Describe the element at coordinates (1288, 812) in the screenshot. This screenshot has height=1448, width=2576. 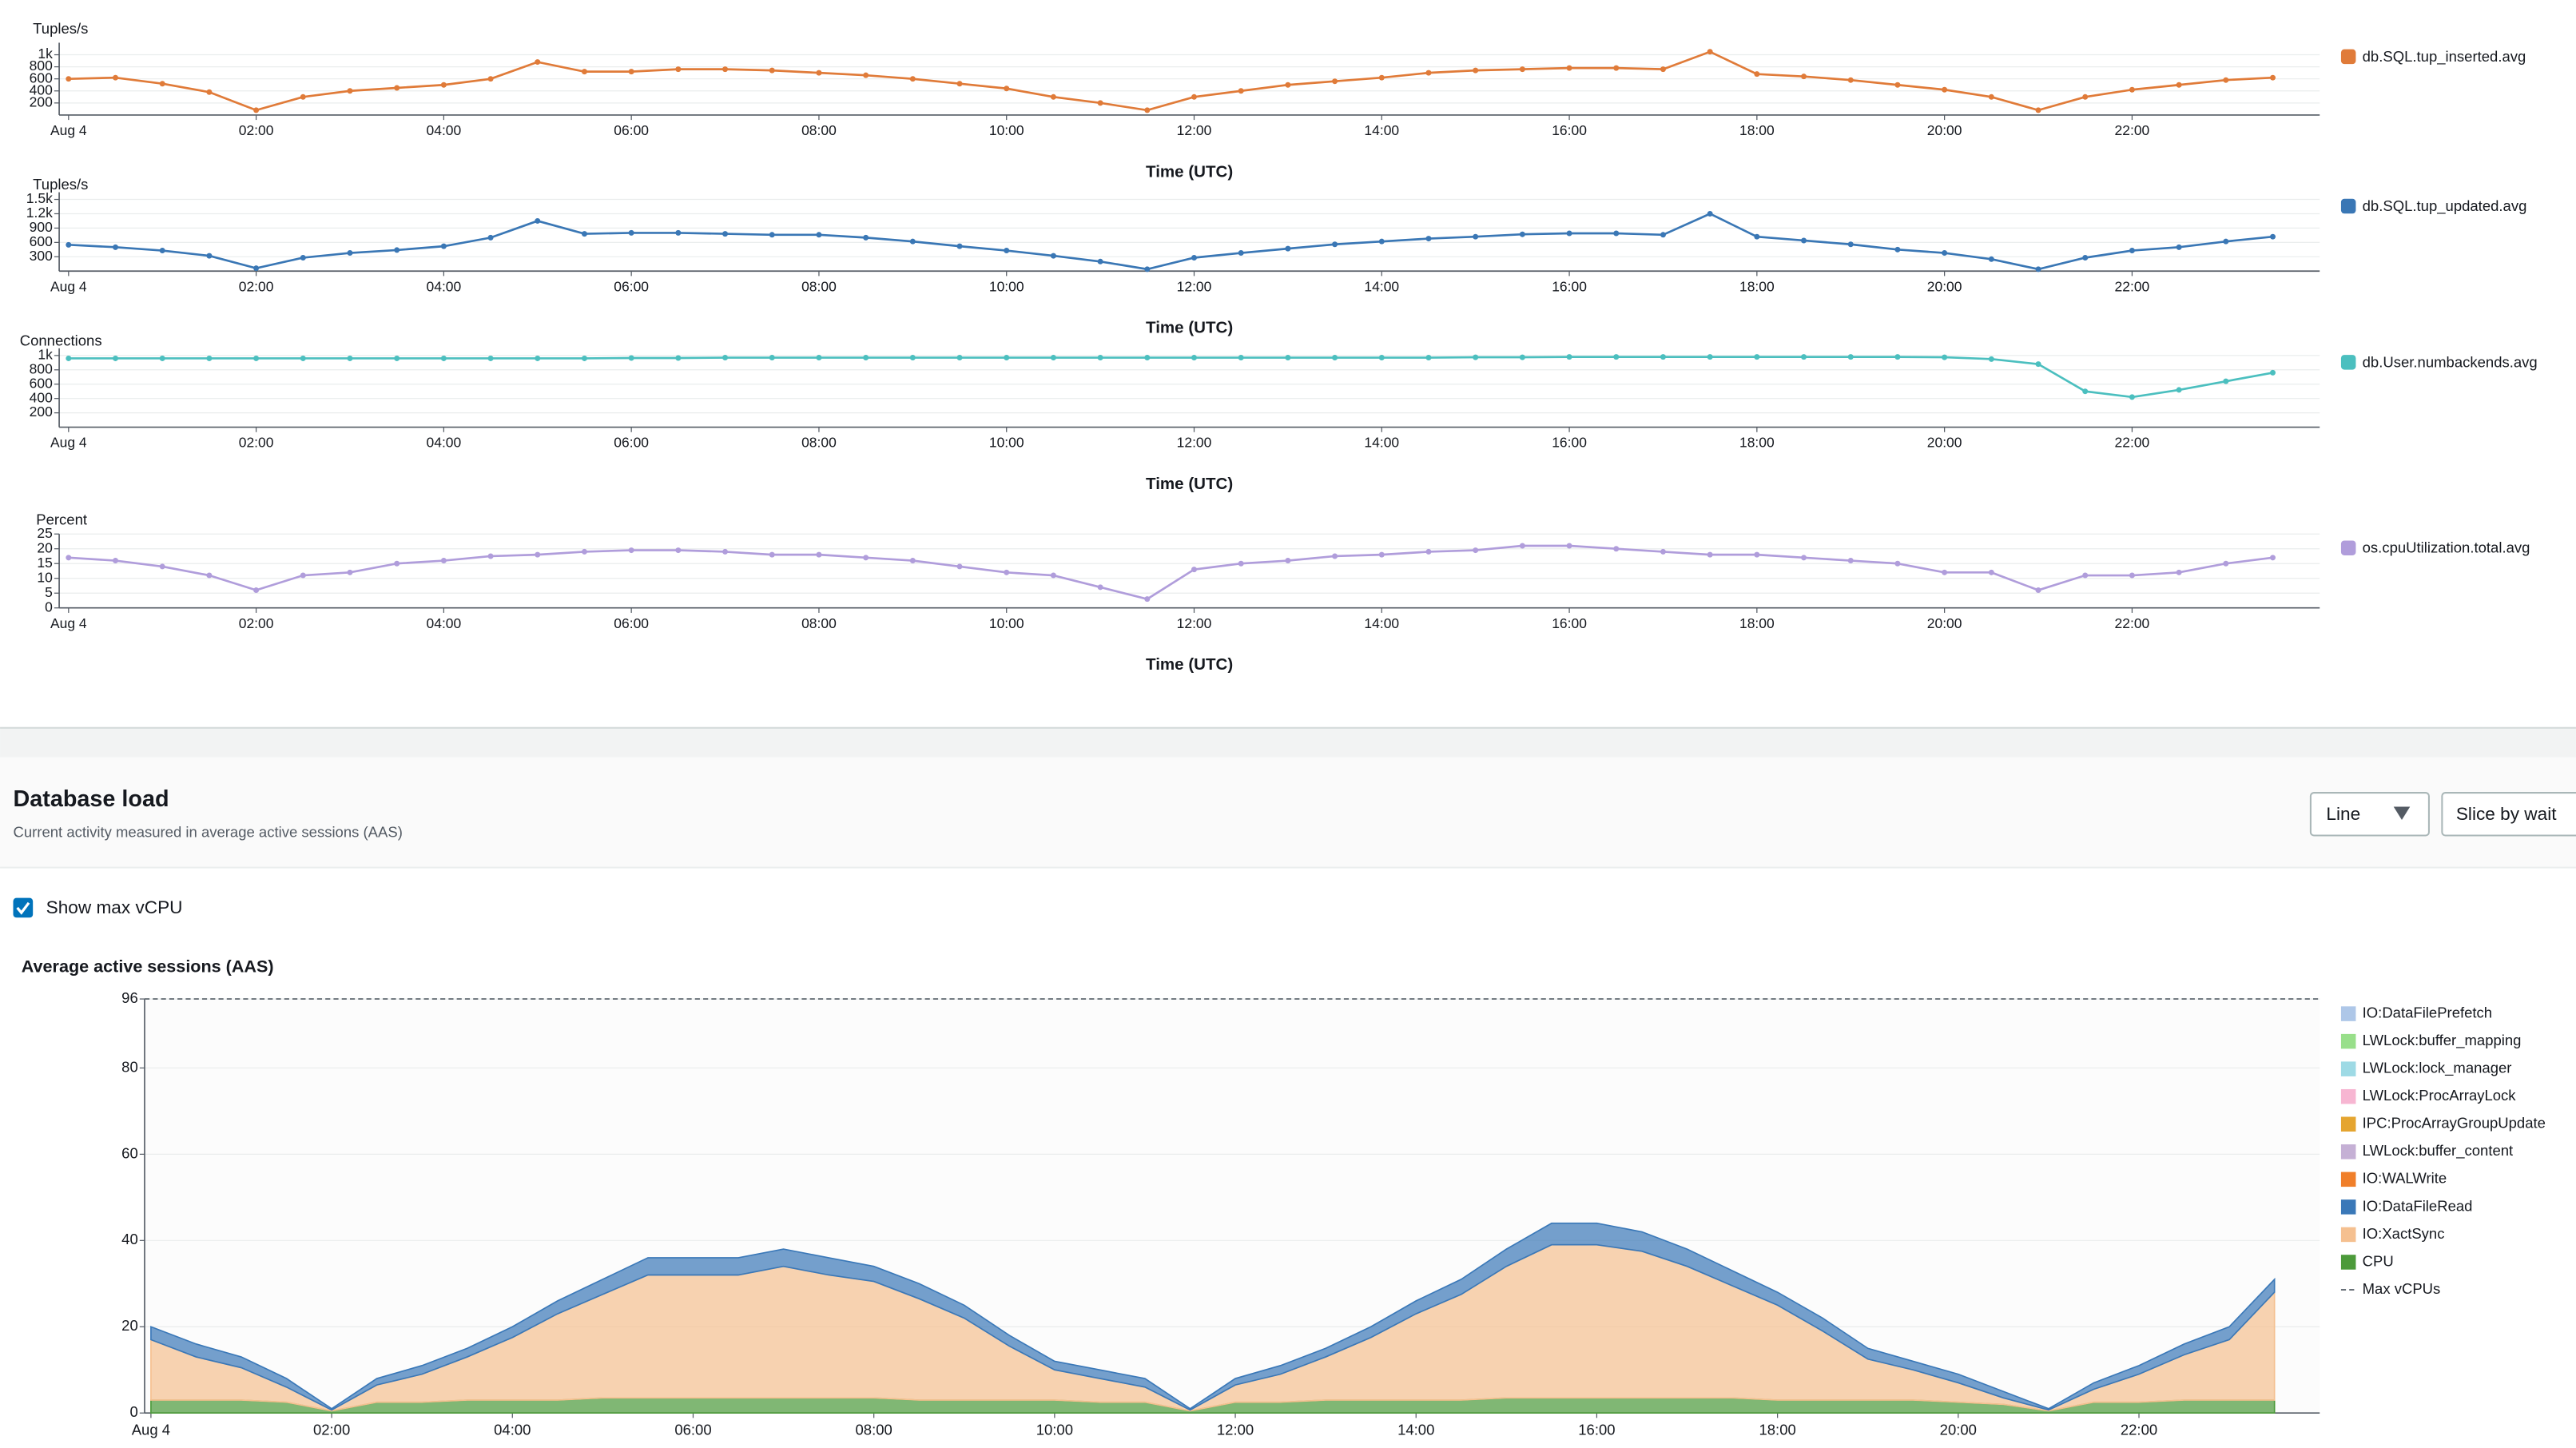
I see `panel-header` at that location.